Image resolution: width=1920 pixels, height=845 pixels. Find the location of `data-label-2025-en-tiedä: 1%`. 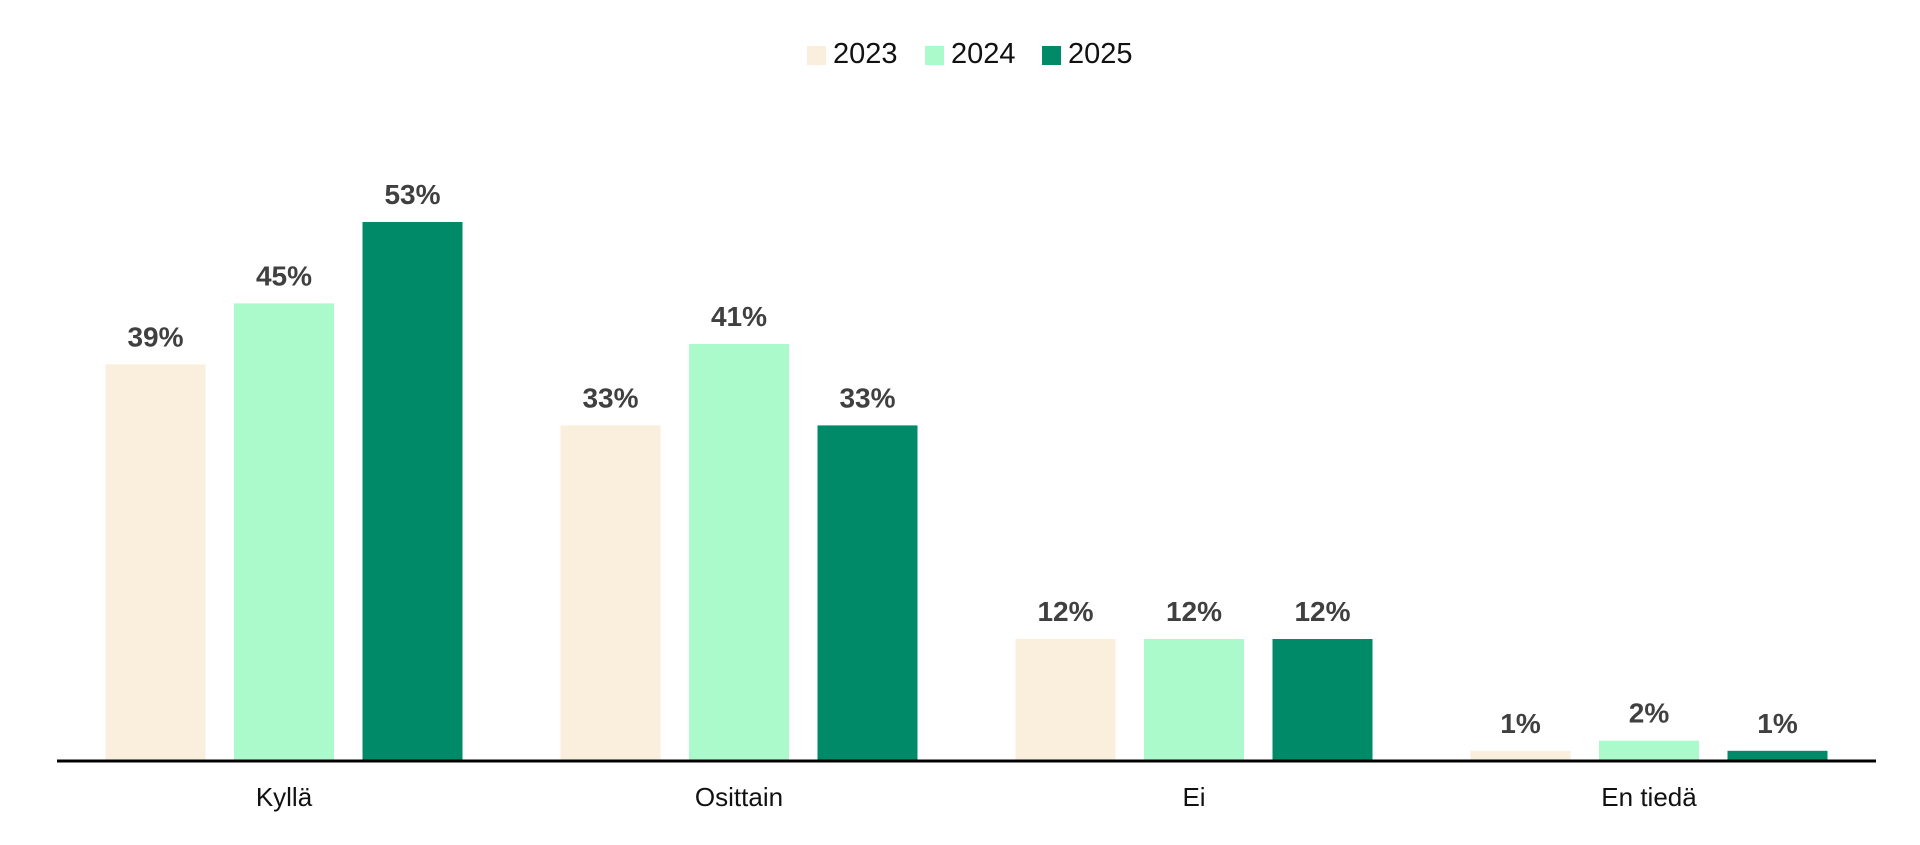

data-label-2025-en-tiedä: 1% is located at coordinates (1777, 723).